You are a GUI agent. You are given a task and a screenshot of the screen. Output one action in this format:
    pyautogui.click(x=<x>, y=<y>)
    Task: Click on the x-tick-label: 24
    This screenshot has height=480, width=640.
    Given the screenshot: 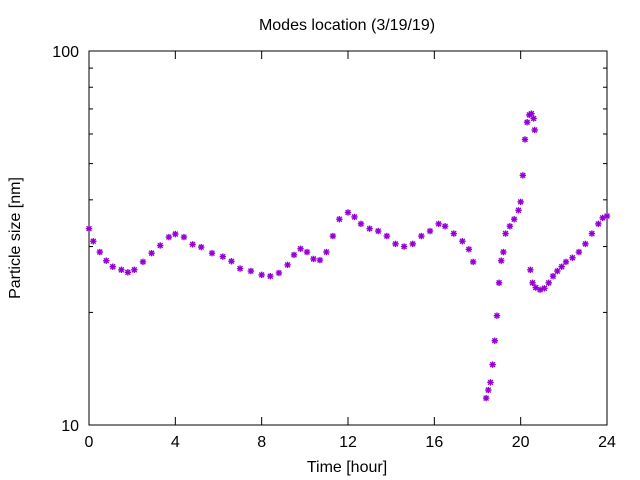 What is the action you would take?
    pyautogui.click(x=607, y=442)
    